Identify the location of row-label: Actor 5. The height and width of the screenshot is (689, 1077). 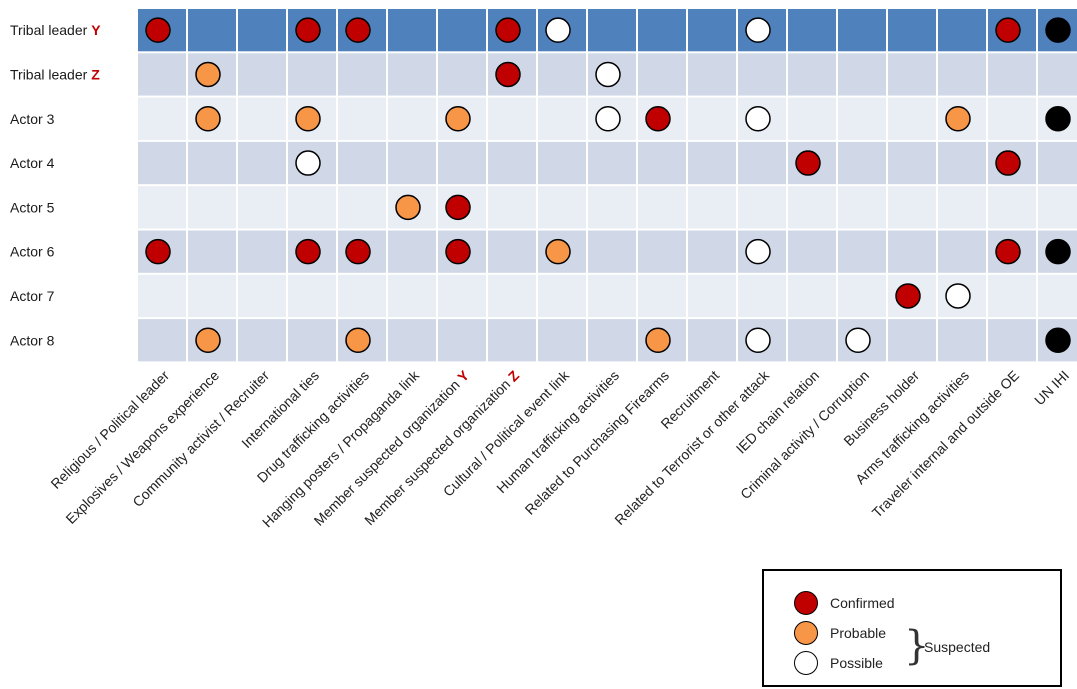
(32, 207).